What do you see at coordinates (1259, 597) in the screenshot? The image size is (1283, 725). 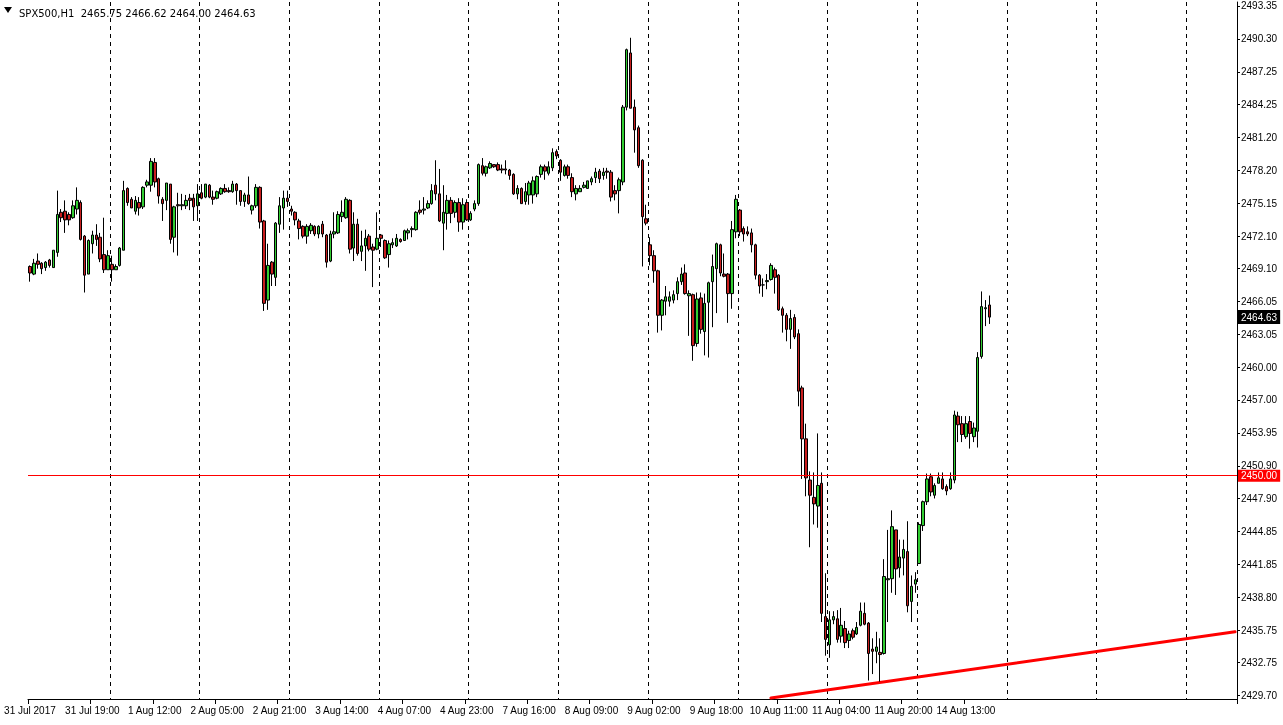 I see `y-tick-label: 2438.80` at bounding box center [1259, 597].